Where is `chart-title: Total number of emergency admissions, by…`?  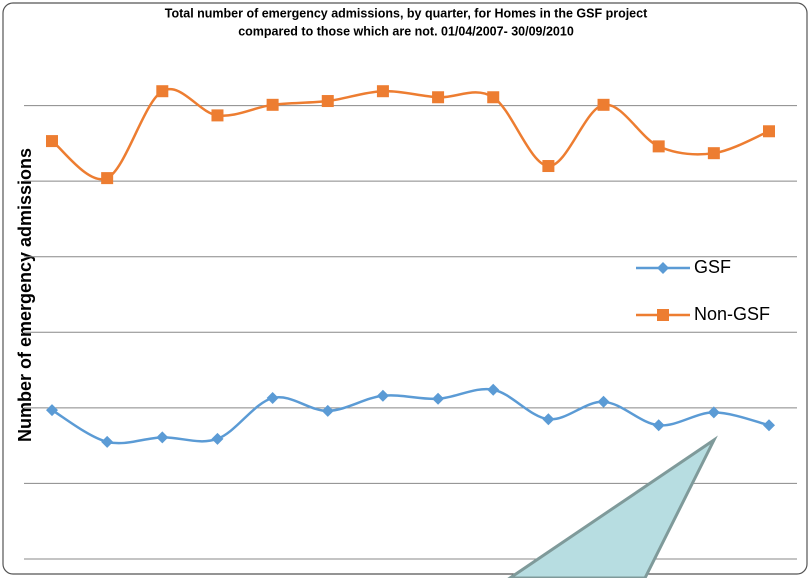 chart-title: Total number of emergency admissions, by… is located at coordinates (406, 13).